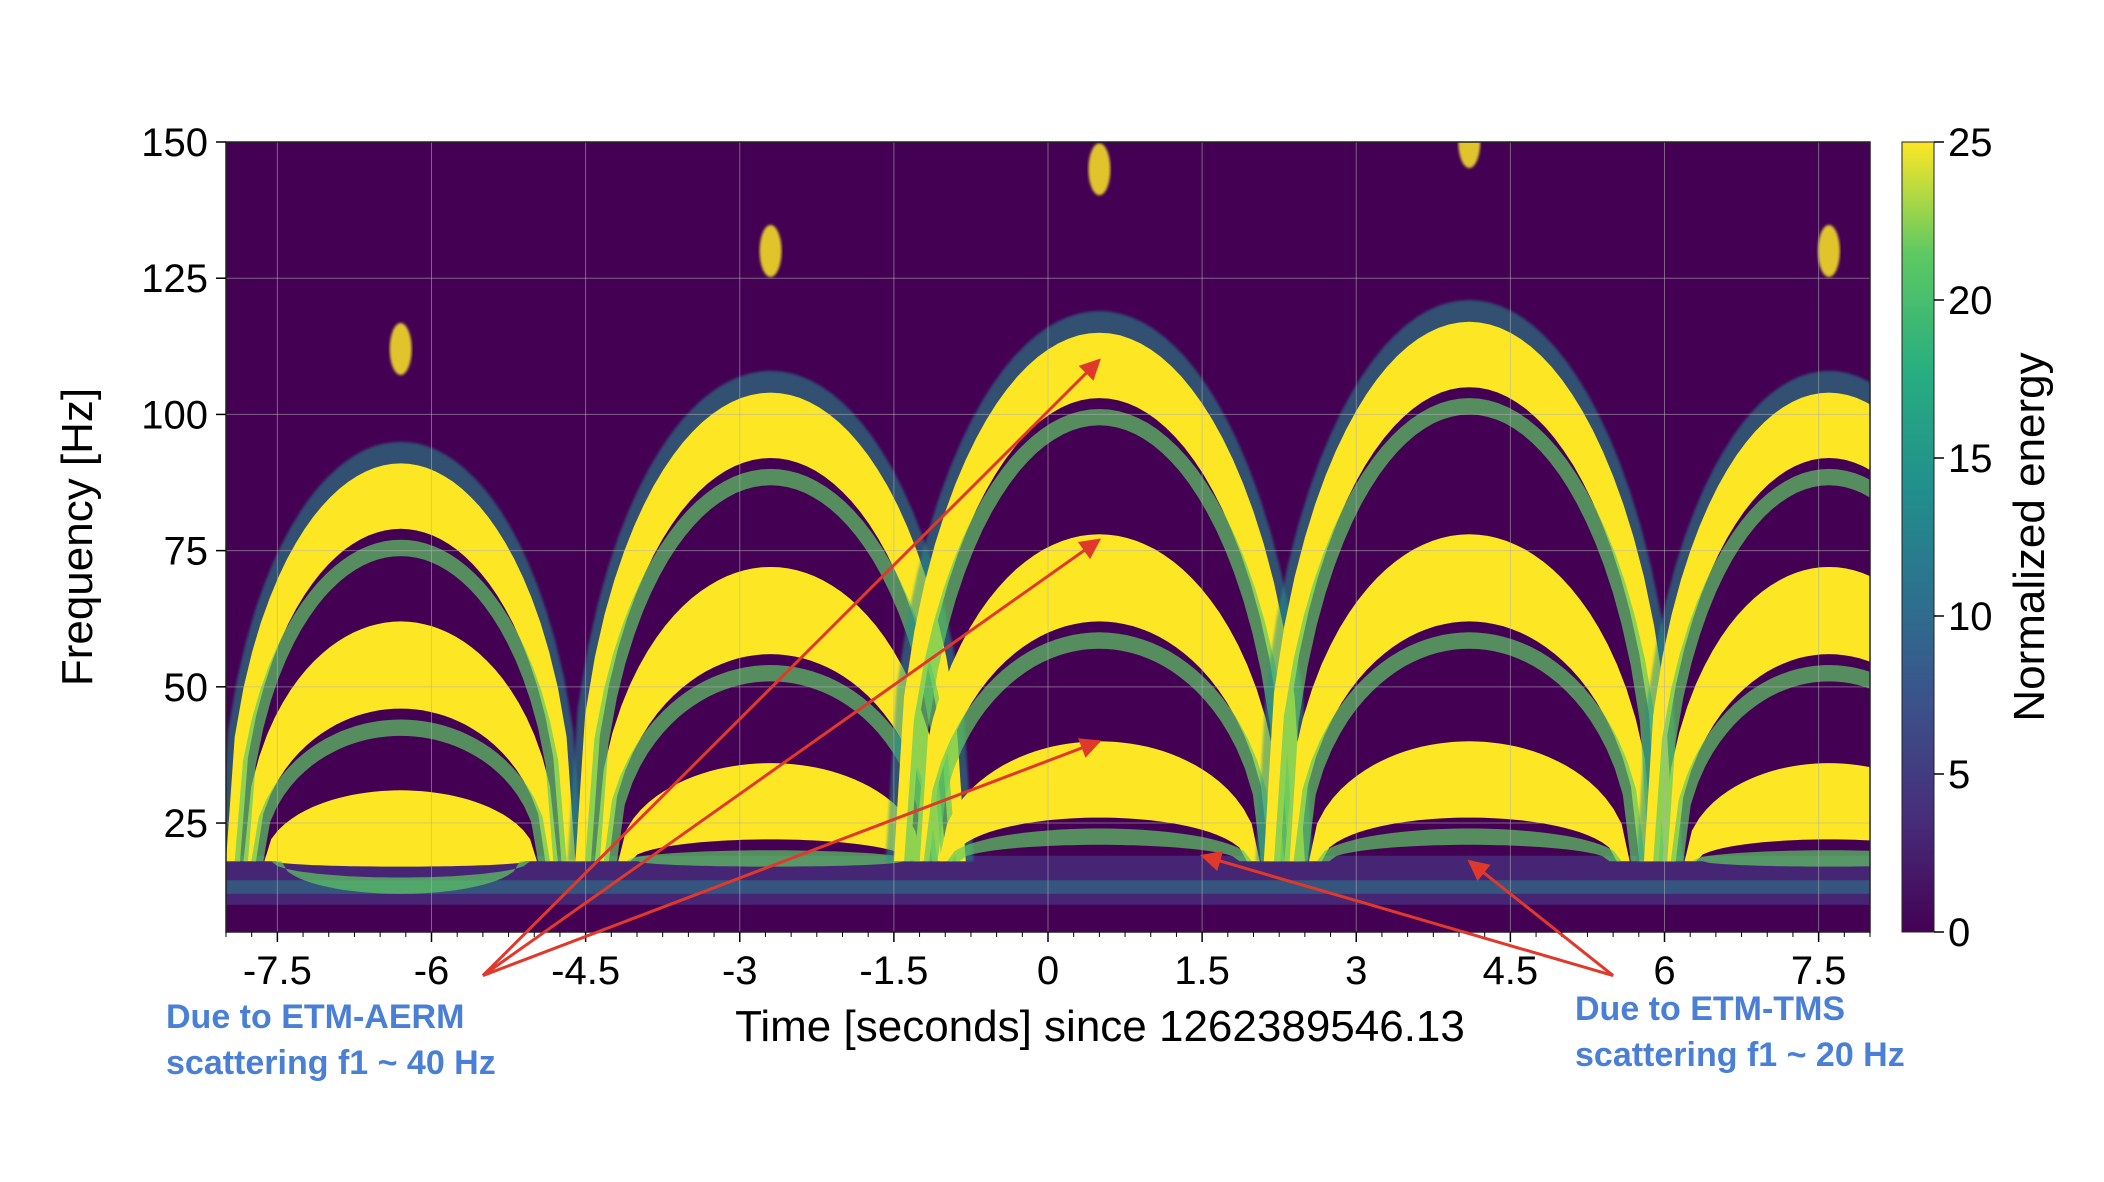 The height and width of the screenshot is (1182, 2104). Describe the element at coordinates (432, 971) in the screenshot. I see `x-tick-label: -6` at that location.